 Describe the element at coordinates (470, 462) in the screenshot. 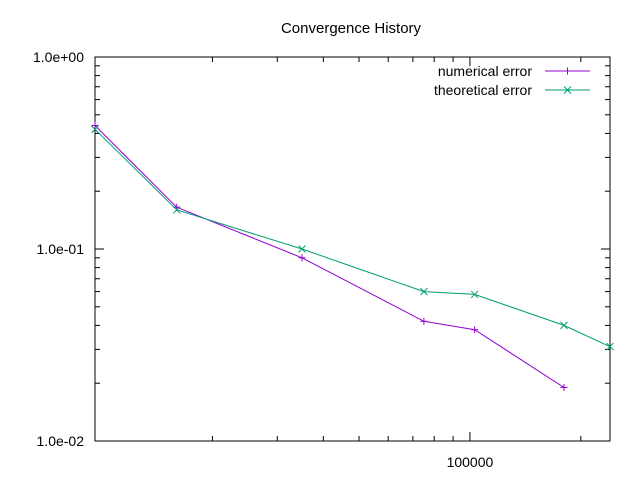

I see `x-tick-label: 100000` at that location.